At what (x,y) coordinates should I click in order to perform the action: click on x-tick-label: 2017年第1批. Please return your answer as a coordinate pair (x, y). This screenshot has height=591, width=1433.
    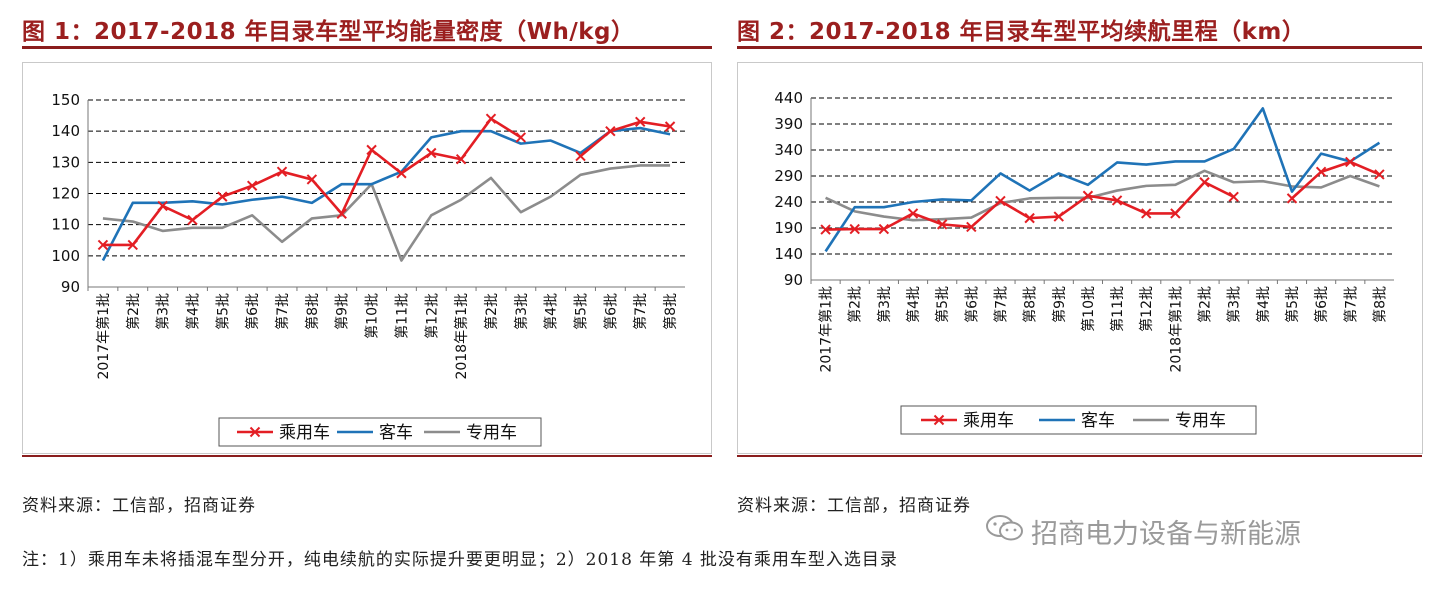
    Looking at the image, I should click on (826, 329).